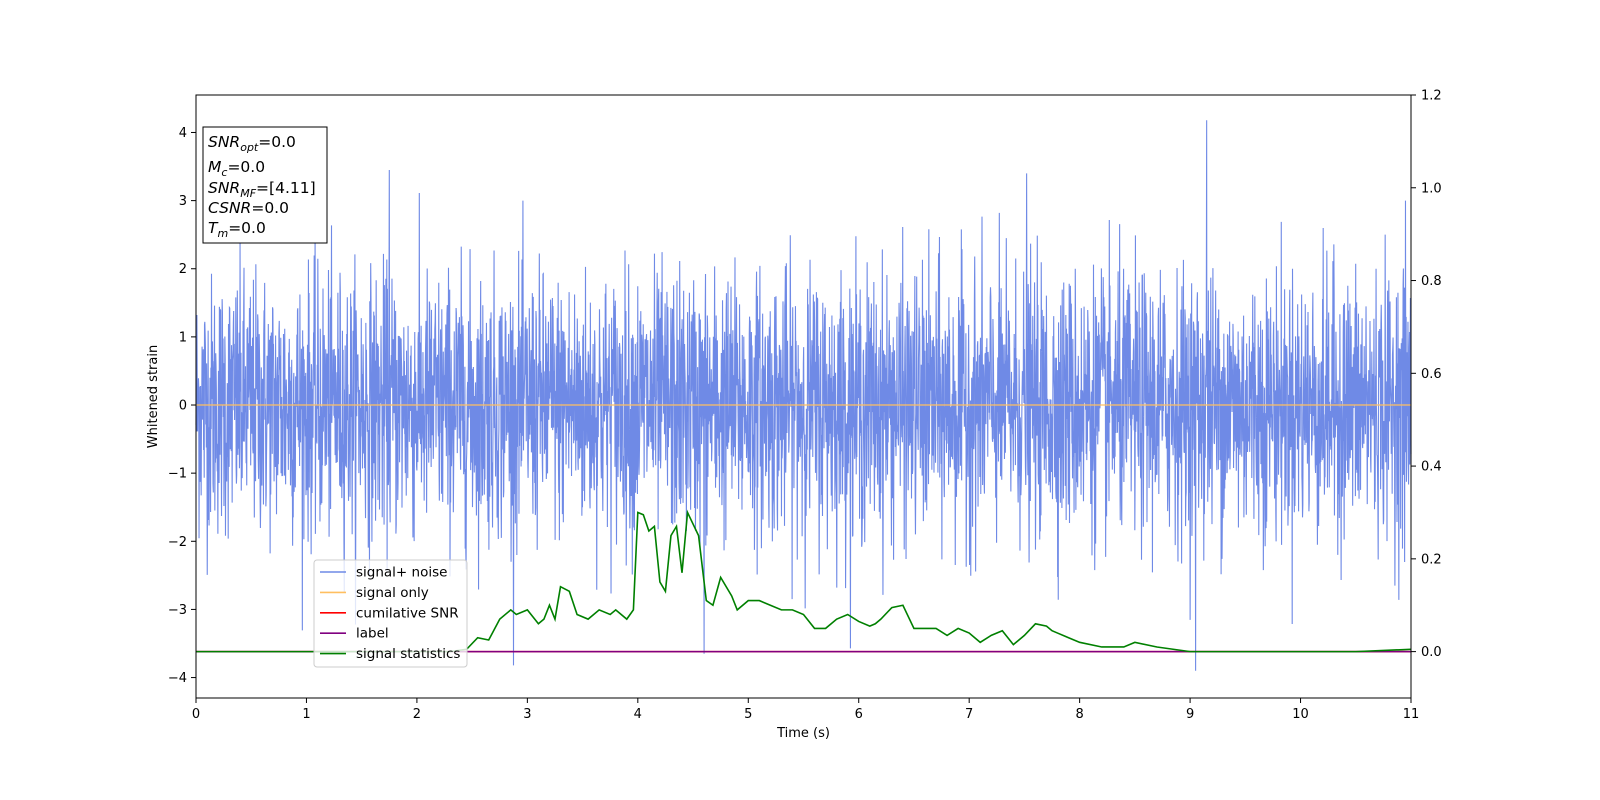  What do you see at coordinates (803, 733) in the screenshot?
I see `x-axis-label: Time (s)` at bounding box center [803, 733].